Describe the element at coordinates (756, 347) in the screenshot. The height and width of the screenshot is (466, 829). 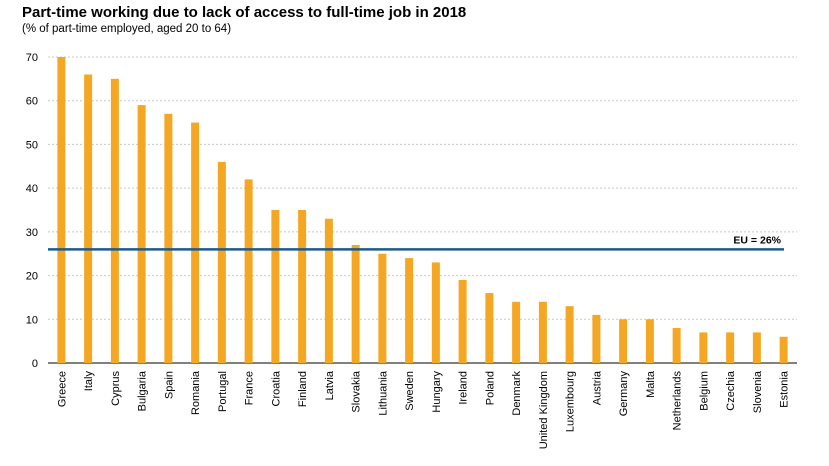
I see `bar-slovenia` at that location.